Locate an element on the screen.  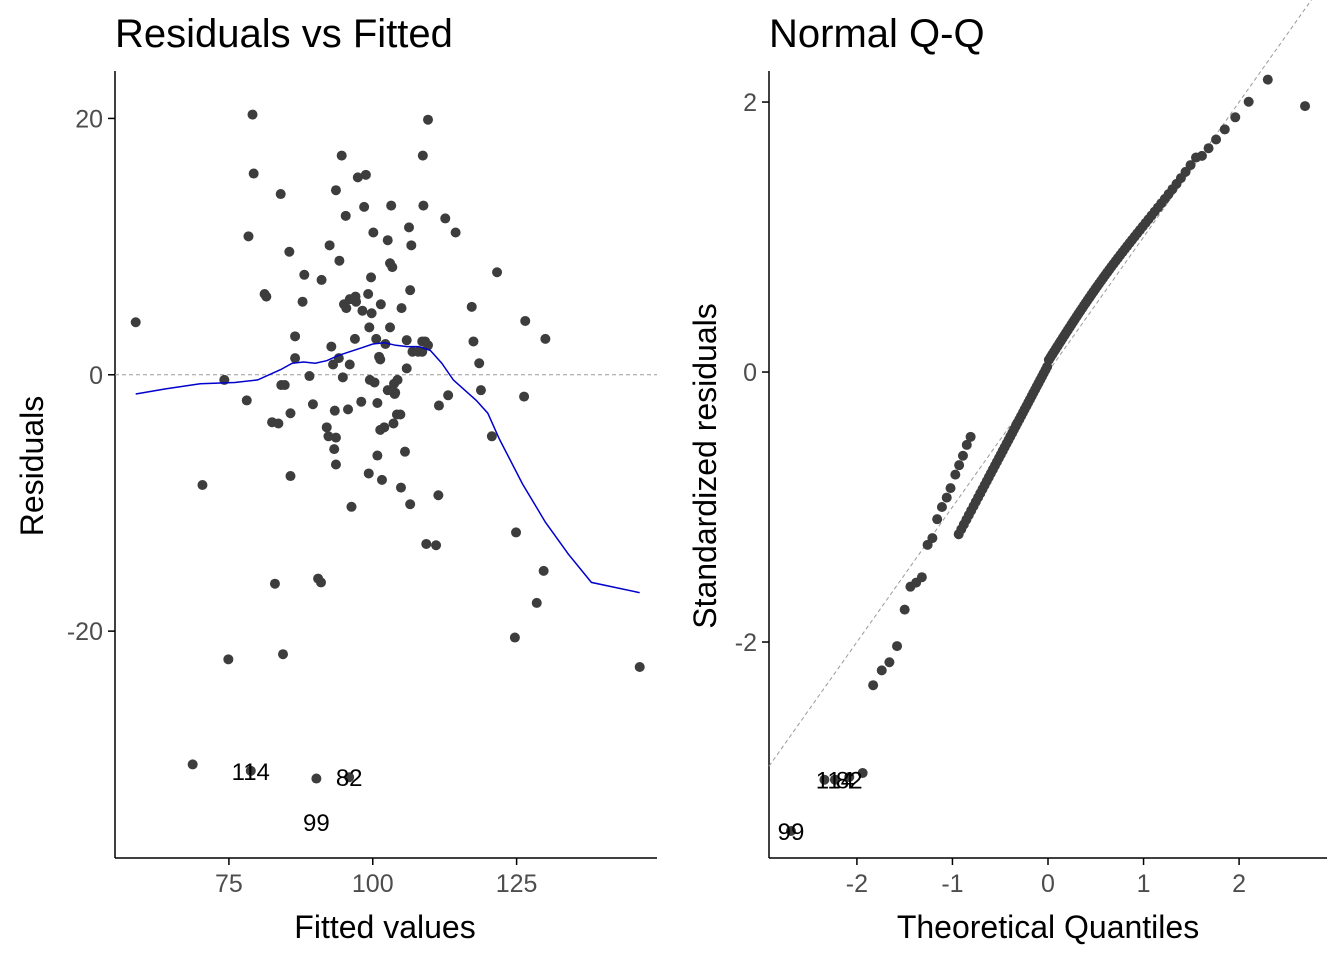
panel-title-residuals-vs-fitted: Residuals vs Fitted is located at coordinates (284, 34).